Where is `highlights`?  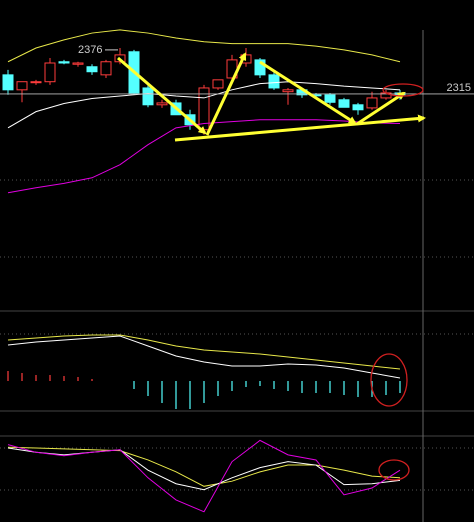 highlights is located at coordinates (397, 282).